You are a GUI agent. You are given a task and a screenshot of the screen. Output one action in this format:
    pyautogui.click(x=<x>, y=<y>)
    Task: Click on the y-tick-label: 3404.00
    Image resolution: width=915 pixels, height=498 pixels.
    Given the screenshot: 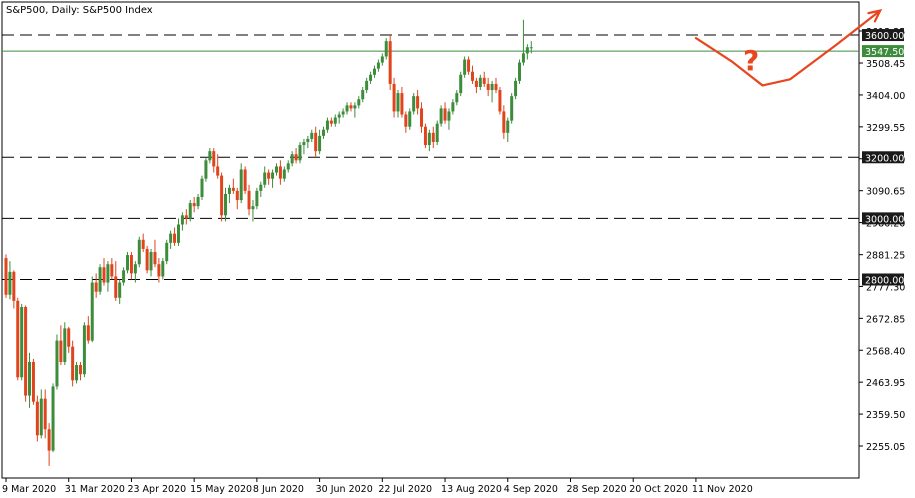 What is the action you would take?
    pyautogui.click(x=885, y=96)
    